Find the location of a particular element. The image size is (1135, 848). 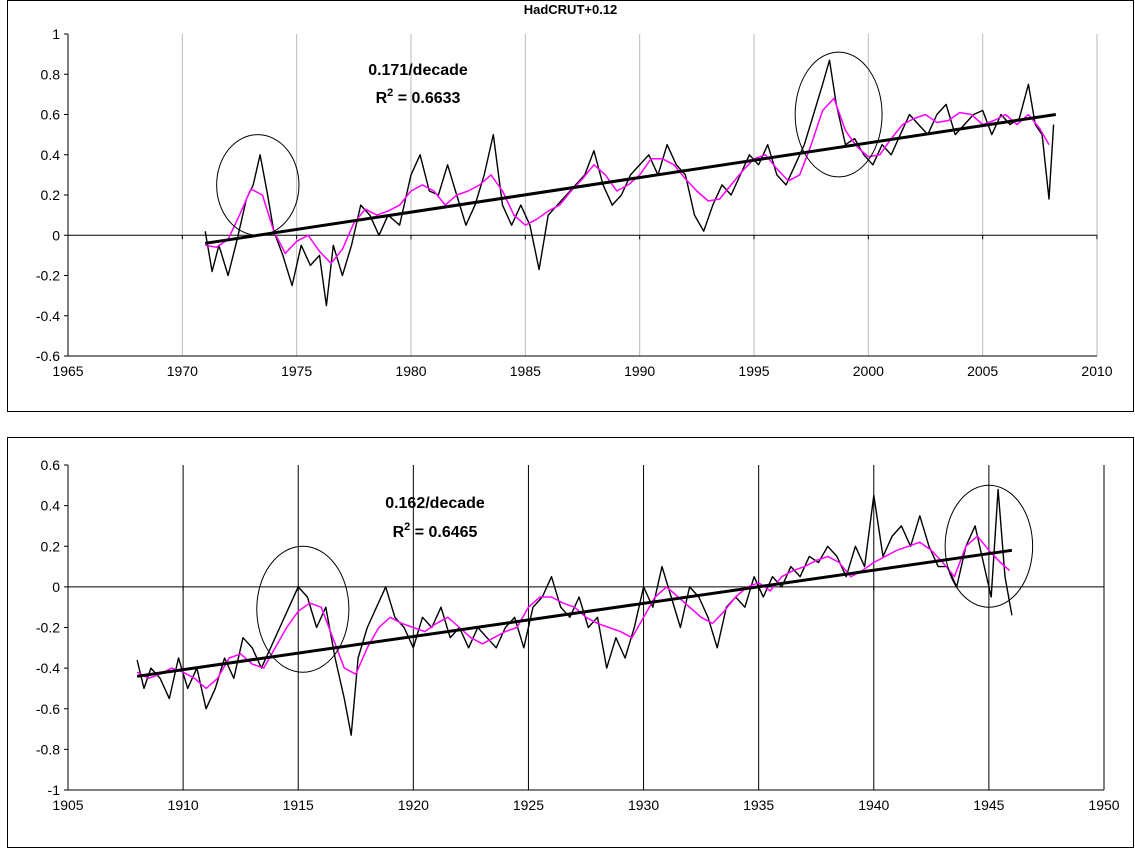

y-tick-label: 0.8 is located at coordinates (51, 74).